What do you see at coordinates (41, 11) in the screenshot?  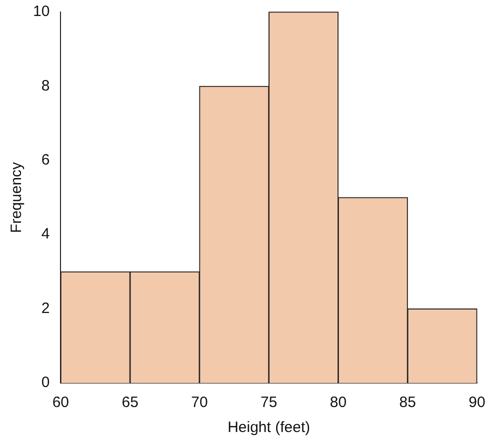 I see `y-tick-label: 10` at bounding box center [41, 11].